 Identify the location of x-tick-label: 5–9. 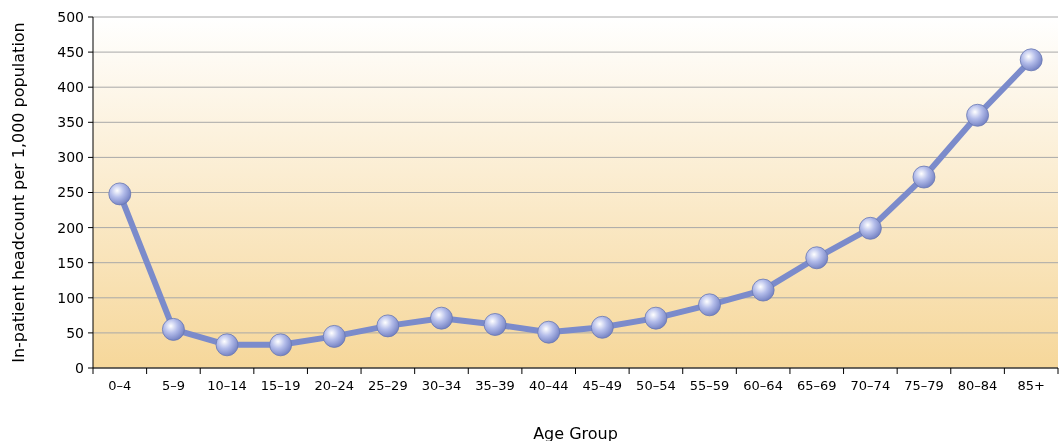
(173, 385).